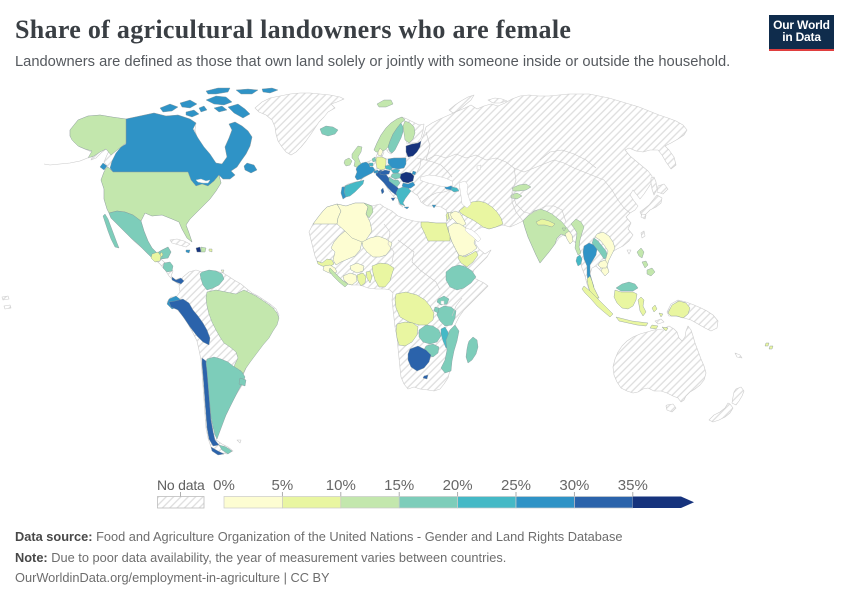 This screenshot has height=600, width=850. Describe the element at coordinates (516, 485) in the screenshot. I see `svg-text: 25%` at that location.